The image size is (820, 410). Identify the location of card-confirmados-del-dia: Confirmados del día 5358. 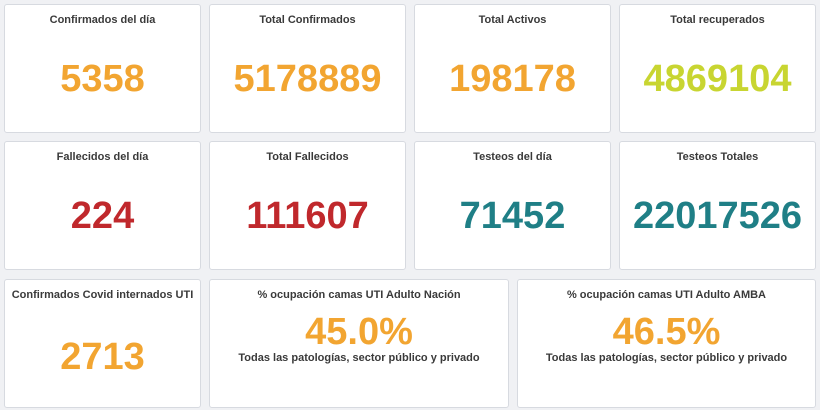
(102, 68).